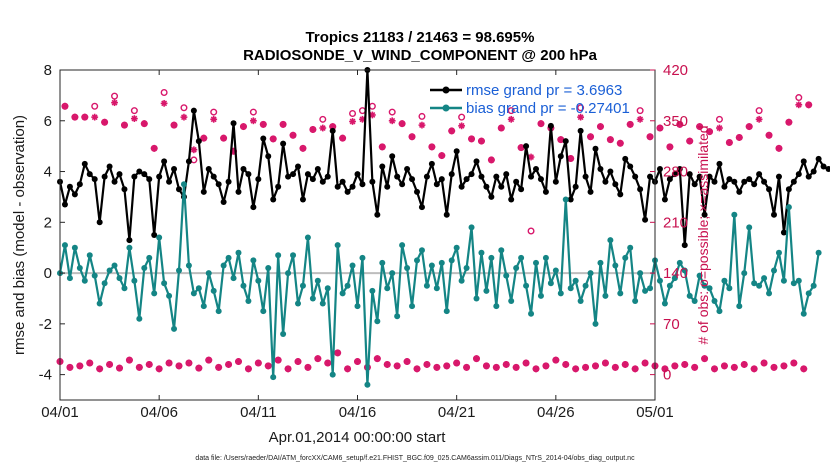 This screenshot has width=830, height=470. Describe the element at coordinates (703, 234) in the screenshot. I see `y-axis-right-label: # of obs: o=possible; ×=assimilated` at that location.